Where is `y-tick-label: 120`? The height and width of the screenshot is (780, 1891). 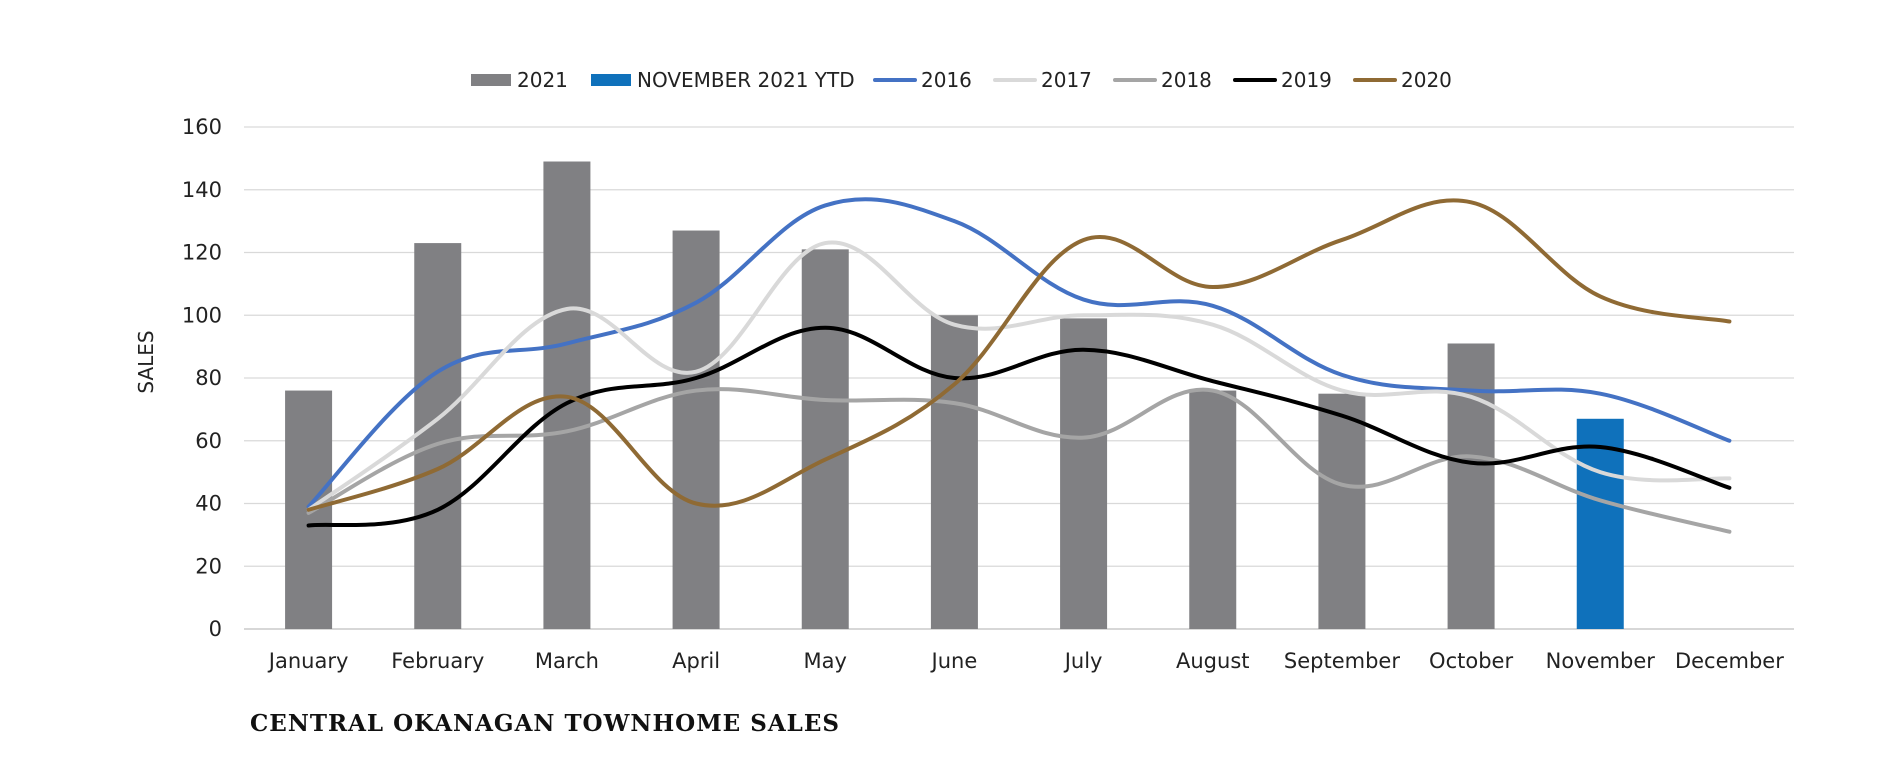 y-tick-label: 120 is located at coordinates (202, 253).